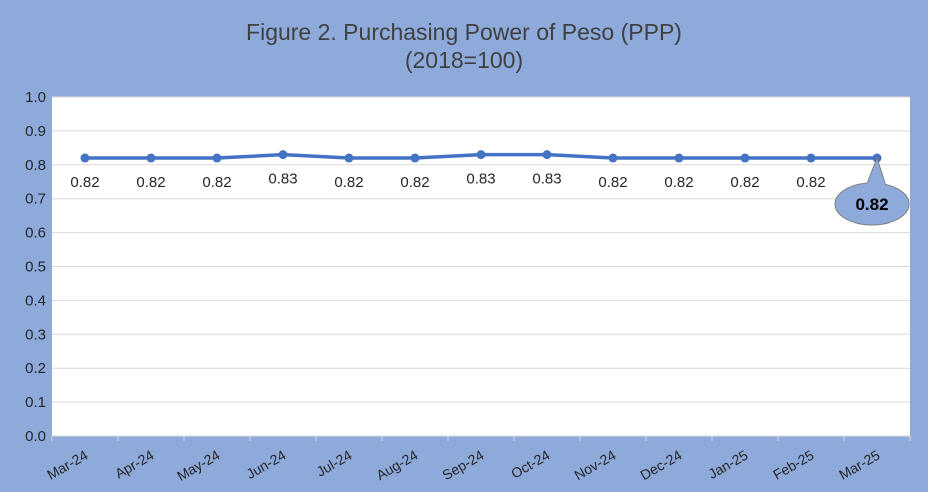 This screenshot has width=928, height=492. I want to click on y-tick-label: 0.8, so click(35, 165).